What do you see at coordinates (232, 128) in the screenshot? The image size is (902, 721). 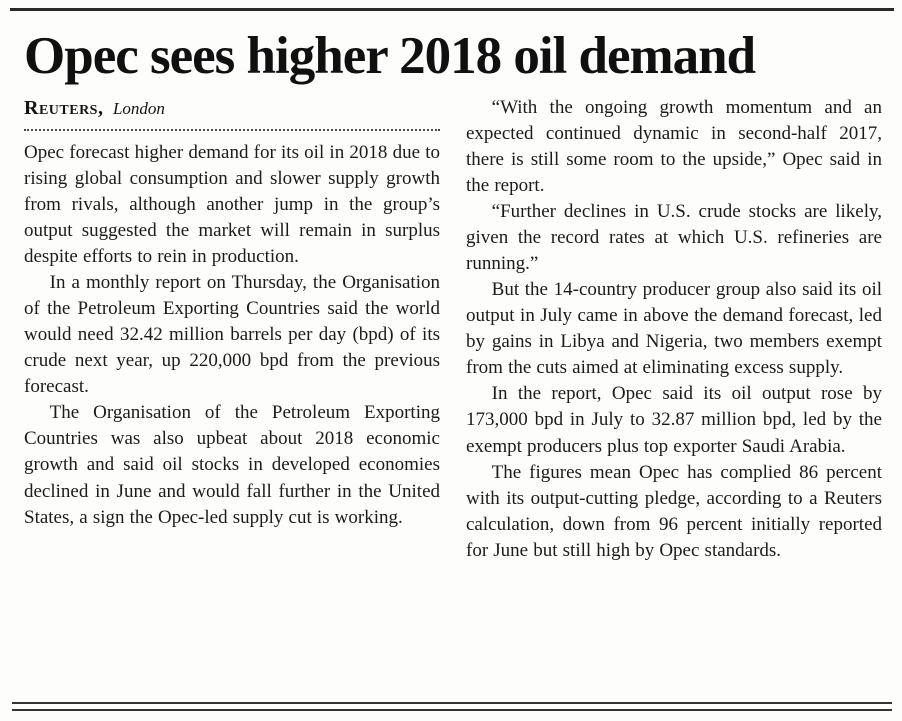 I see `dotted-separator` at bounding box center [232, 128].